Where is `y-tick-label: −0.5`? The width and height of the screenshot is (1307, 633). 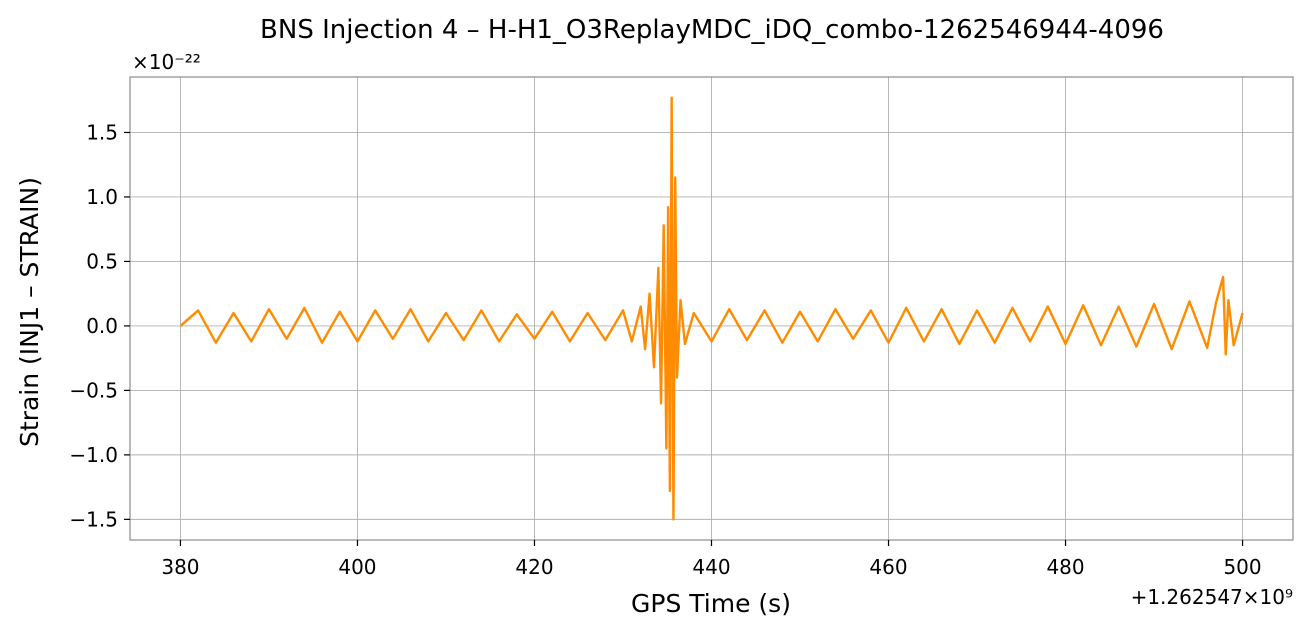
y-tick-label: −0.5 is located at coordinates (93, 390).